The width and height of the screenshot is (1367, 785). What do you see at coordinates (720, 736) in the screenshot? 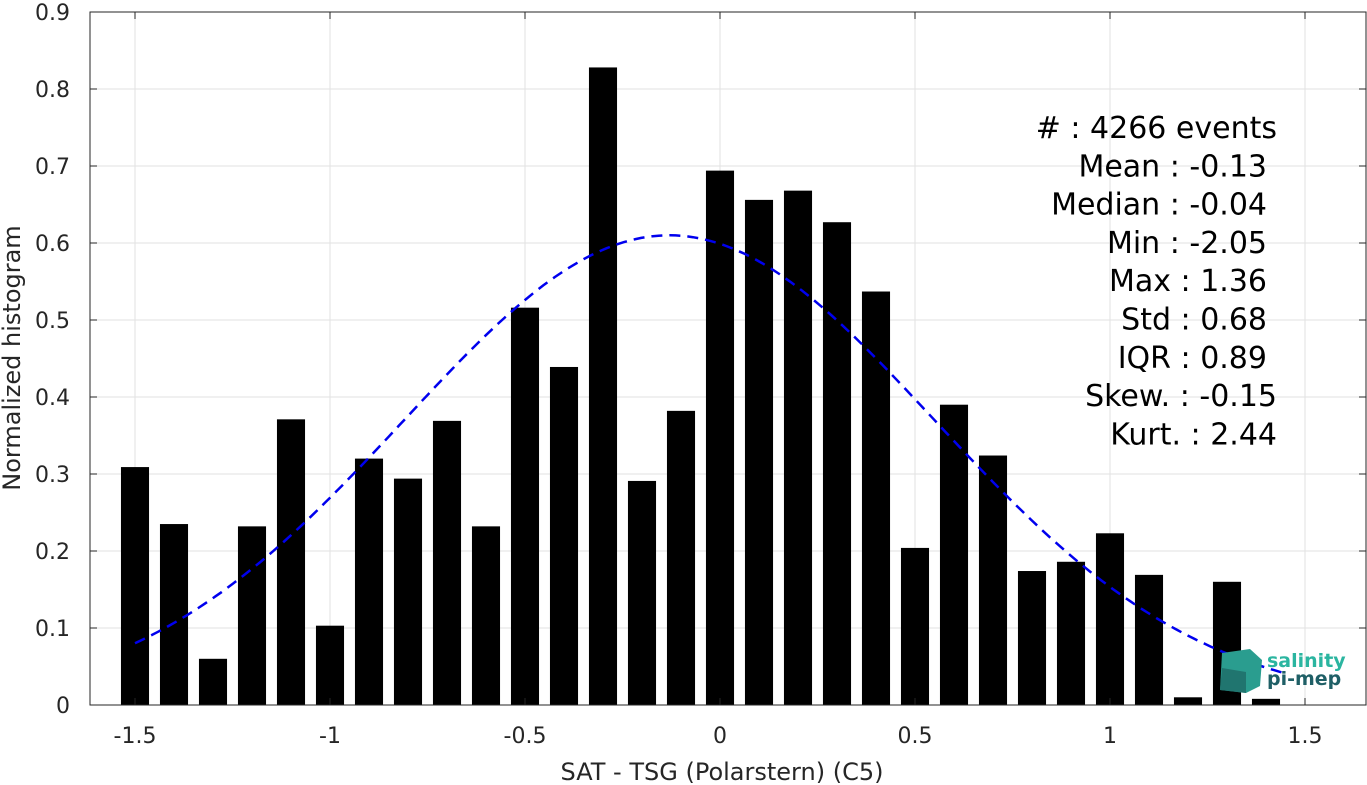
I see `x-tick-label: 0` at bounding box center [720, 736].